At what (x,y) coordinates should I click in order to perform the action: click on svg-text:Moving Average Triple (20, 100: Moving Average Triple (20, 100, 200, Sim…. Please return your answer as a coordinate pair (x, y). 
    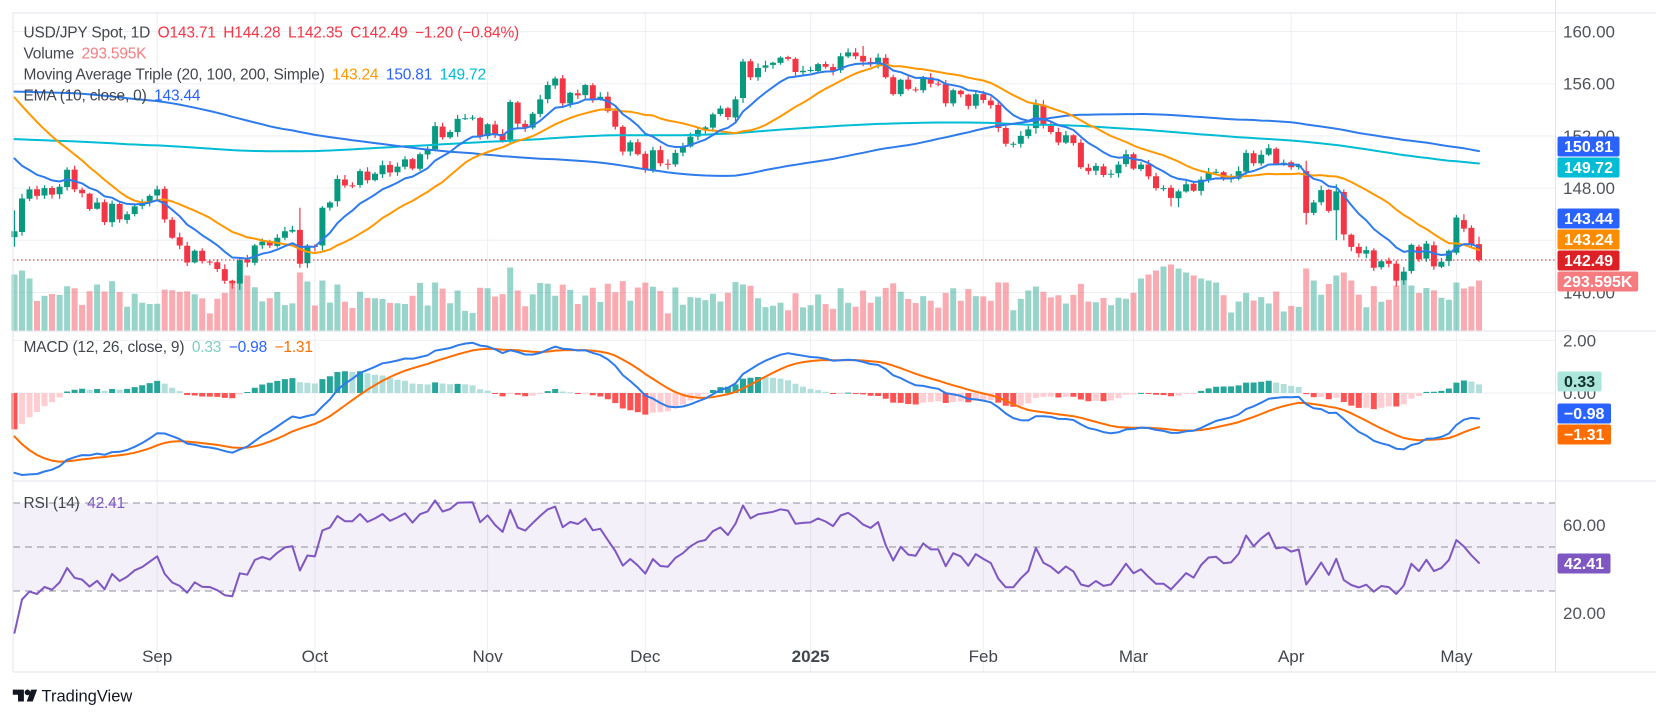
    Looking at the image, I should click on (255, 75).